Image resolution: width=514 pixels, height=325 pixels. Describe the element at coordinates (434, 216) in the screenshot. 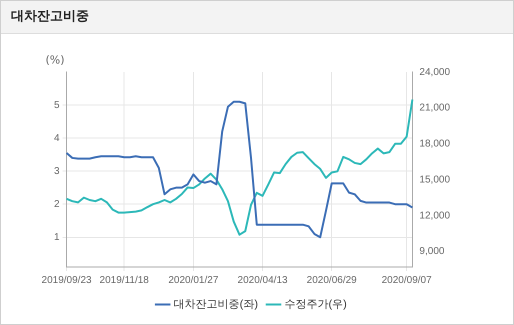

I see `y2-tick-label: 12,000` at that location.